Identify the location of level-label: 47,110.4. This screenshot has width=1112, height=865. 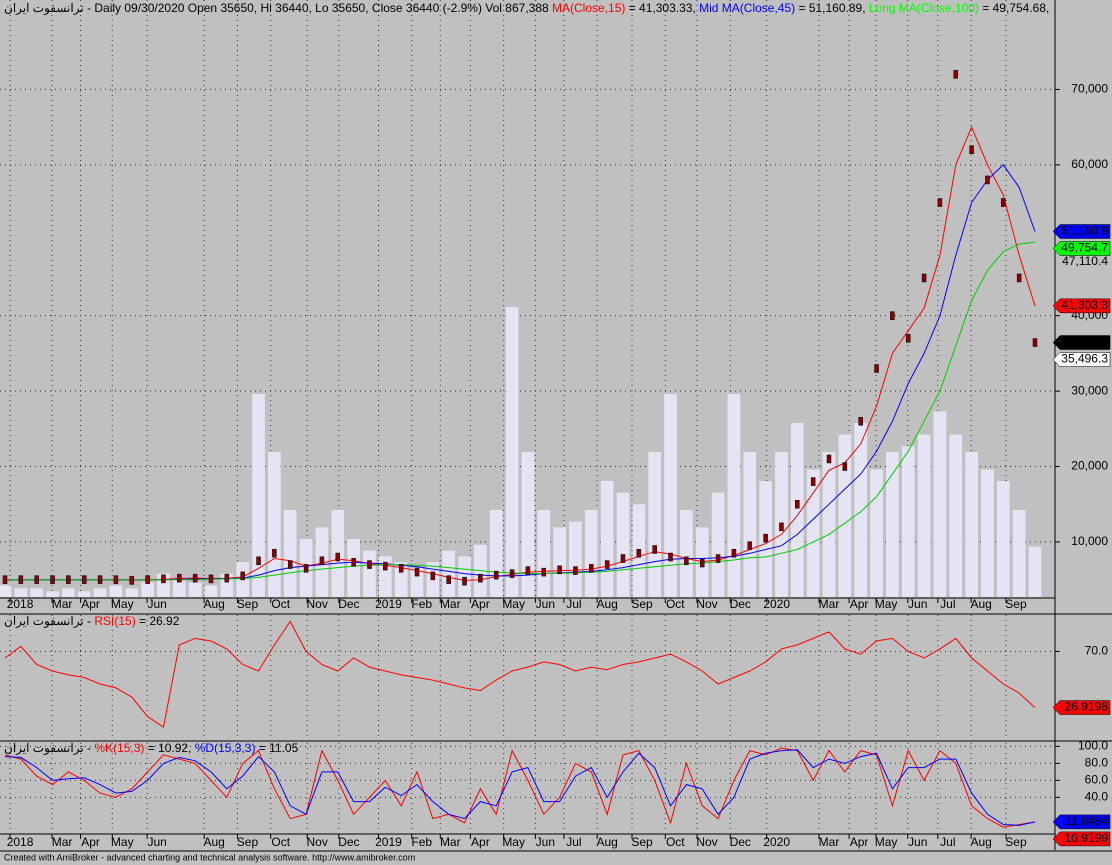
(1085, 261).